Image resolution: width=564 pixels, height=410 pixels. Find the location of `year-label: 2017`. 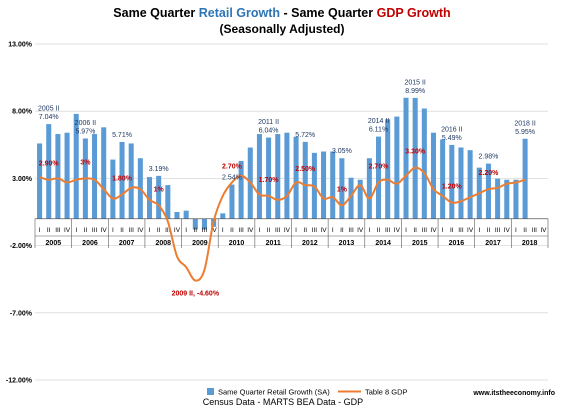

year-label: 2017 is located at coordinates (493, 243).